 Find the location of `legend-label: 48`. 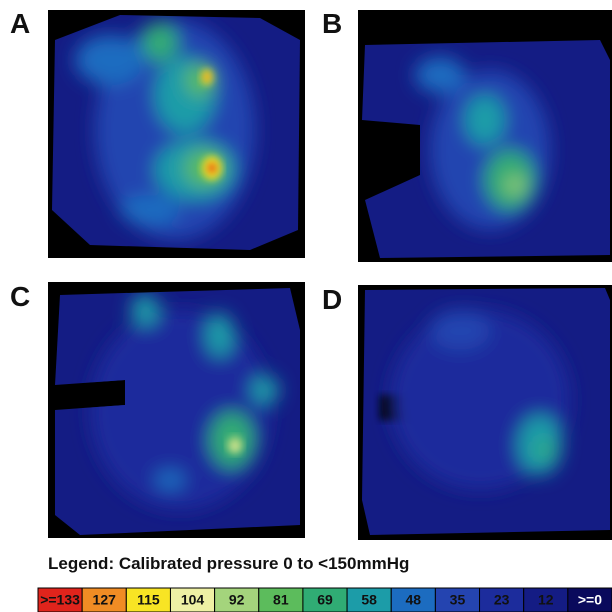

legend-label: 48 is located at coordinates (414, 600).